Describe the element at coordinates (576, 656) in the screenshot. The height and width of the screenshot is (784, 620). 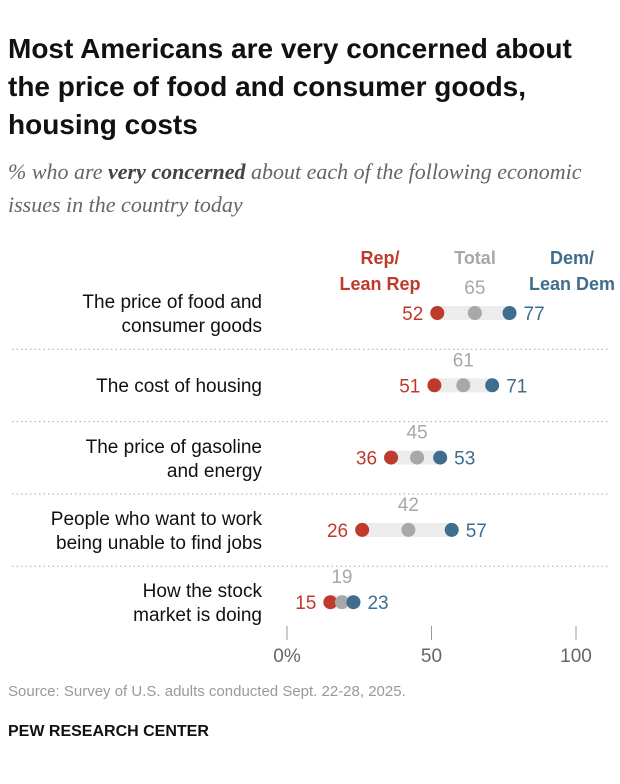
I see `x-tick-label: 100` at that location.